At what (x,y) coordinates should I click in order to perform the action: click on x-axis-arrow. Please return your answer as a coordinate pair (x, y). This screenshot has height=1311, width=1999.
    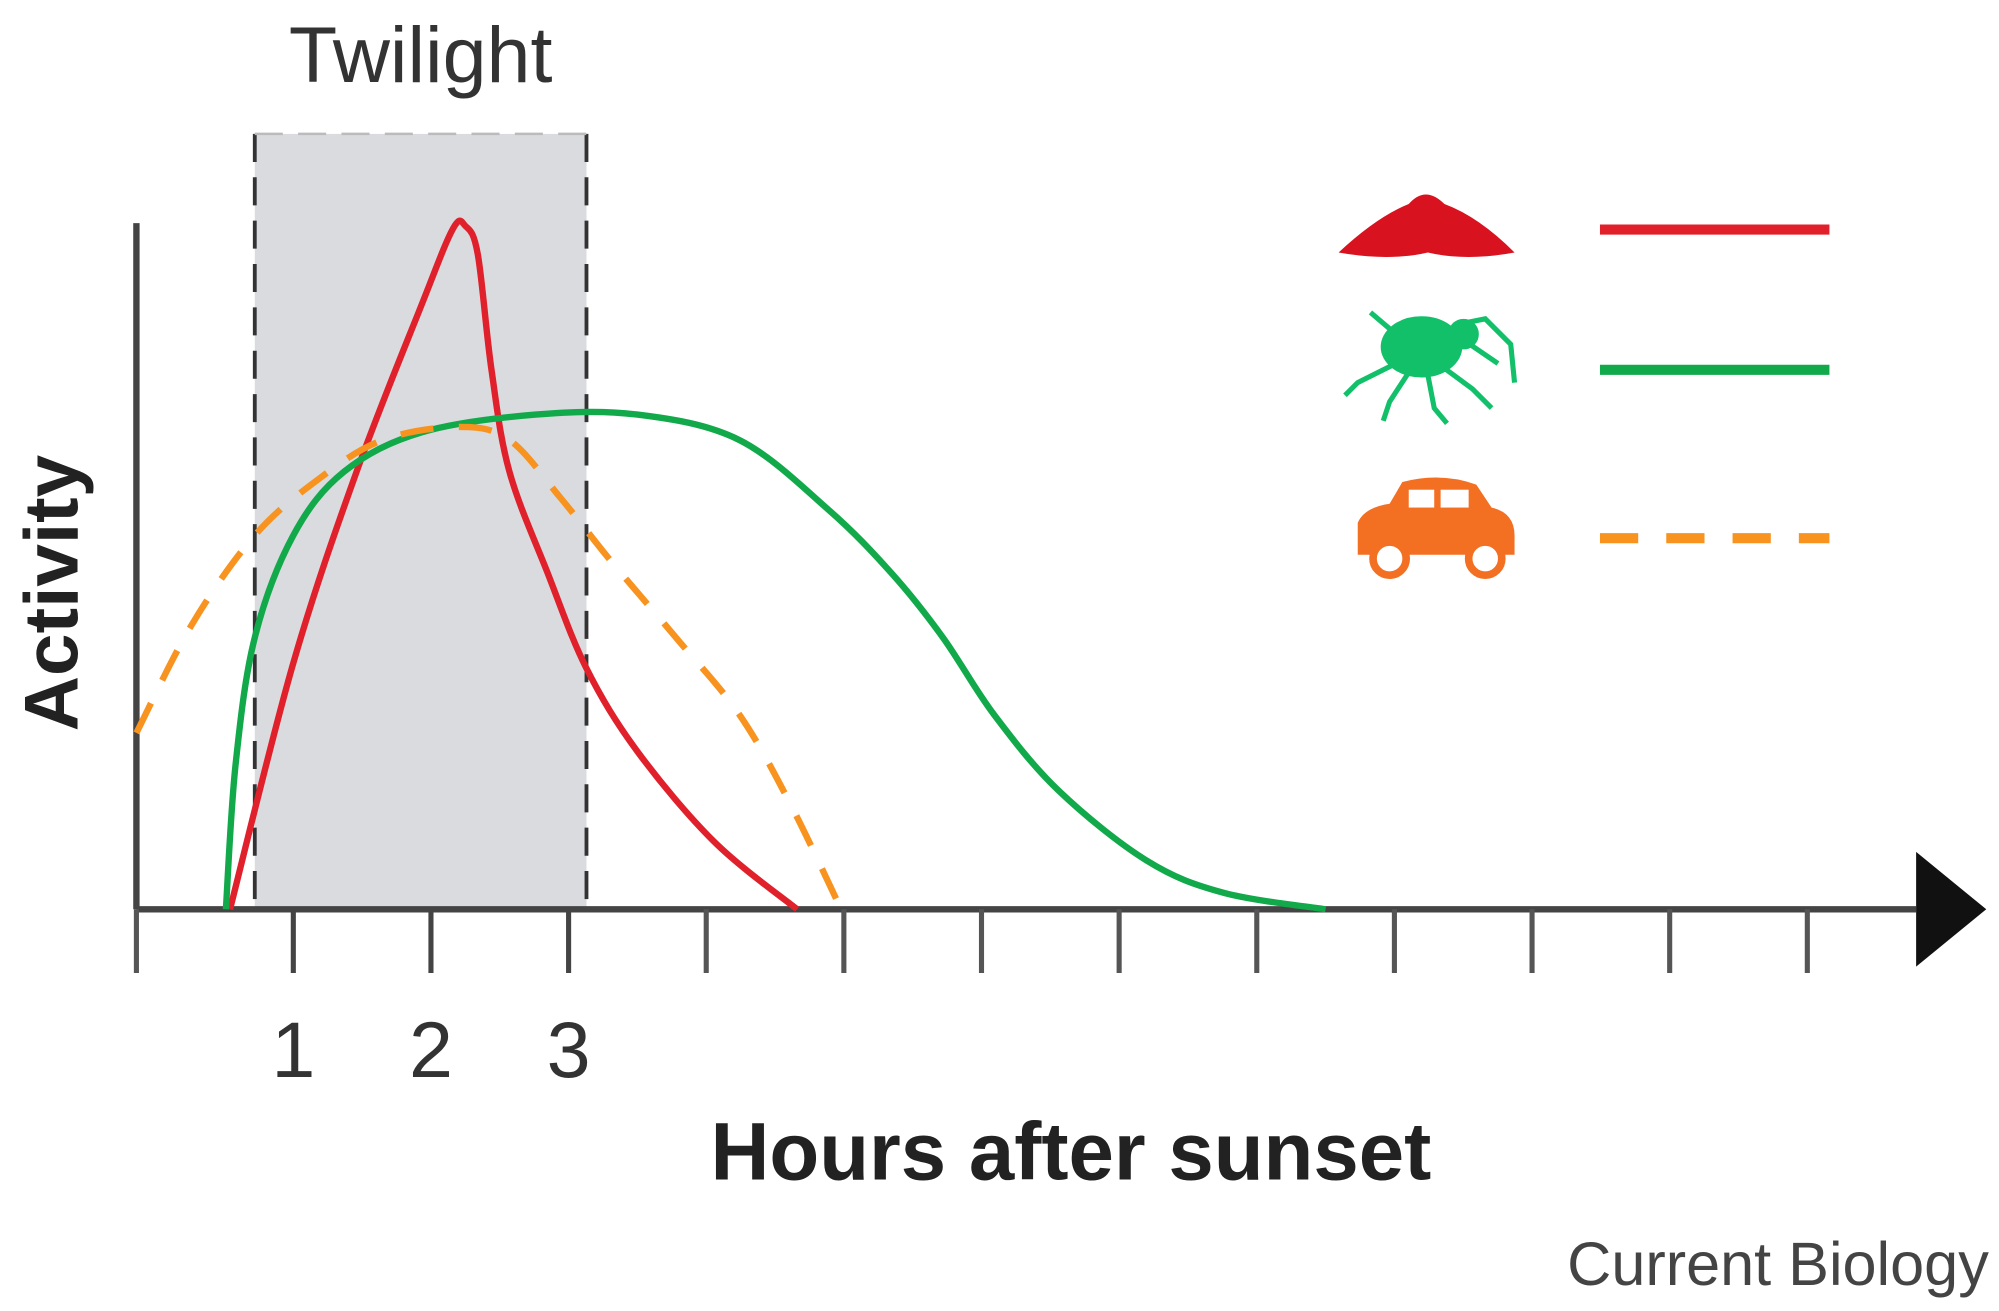
    Looking at the image, I should click on (1951, 909).